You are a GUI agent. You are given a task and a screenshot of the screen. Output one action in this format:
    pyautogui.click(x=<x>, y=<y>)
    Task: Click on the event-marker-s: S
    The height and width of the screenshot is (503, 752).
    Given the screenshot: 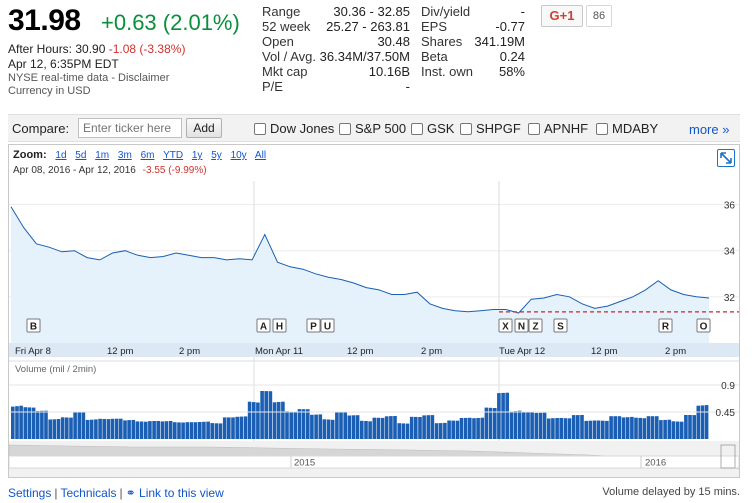 What is the action you would take?
    pyautogui.click(x=560, y=325)
    